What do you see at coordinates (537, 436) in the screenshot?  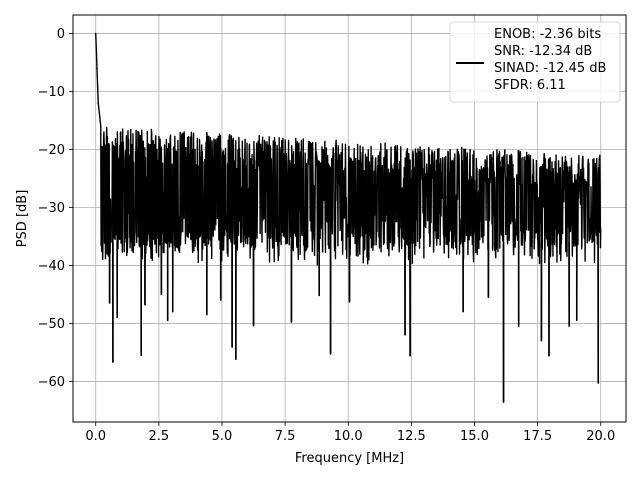 I see `x-tick-label: 17.5` at bounding box center [537, 436].